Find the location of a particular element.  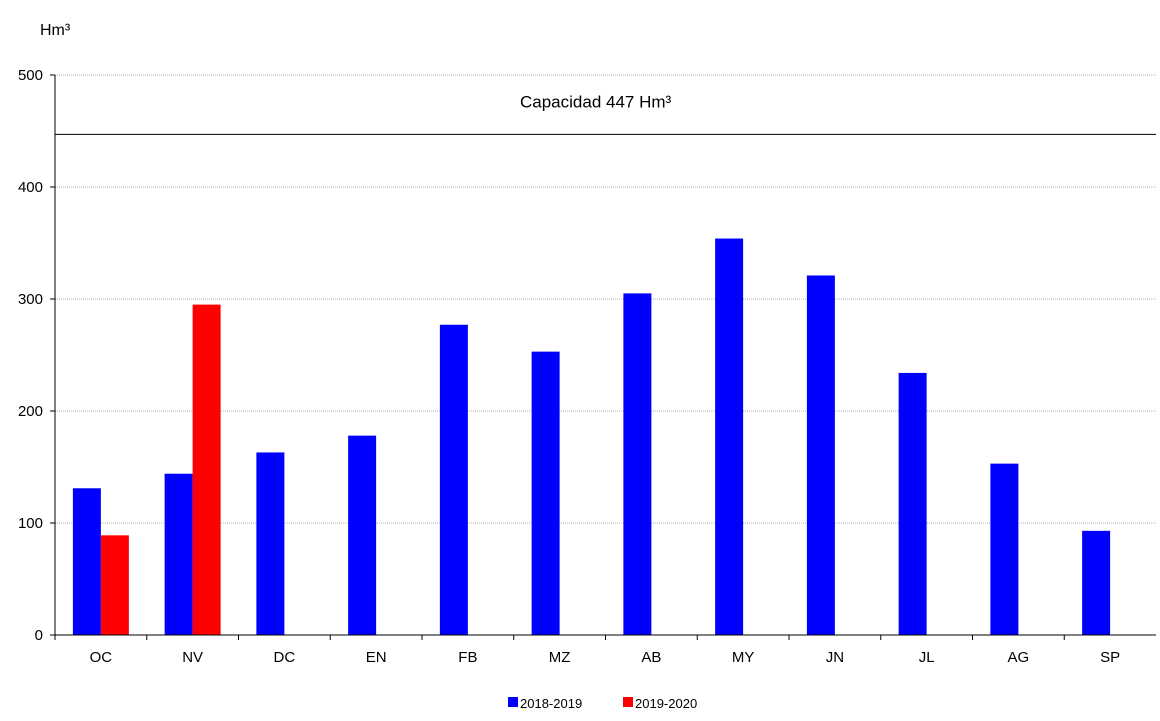

y-tick-label: 0 is located at coordinates (39, 635).